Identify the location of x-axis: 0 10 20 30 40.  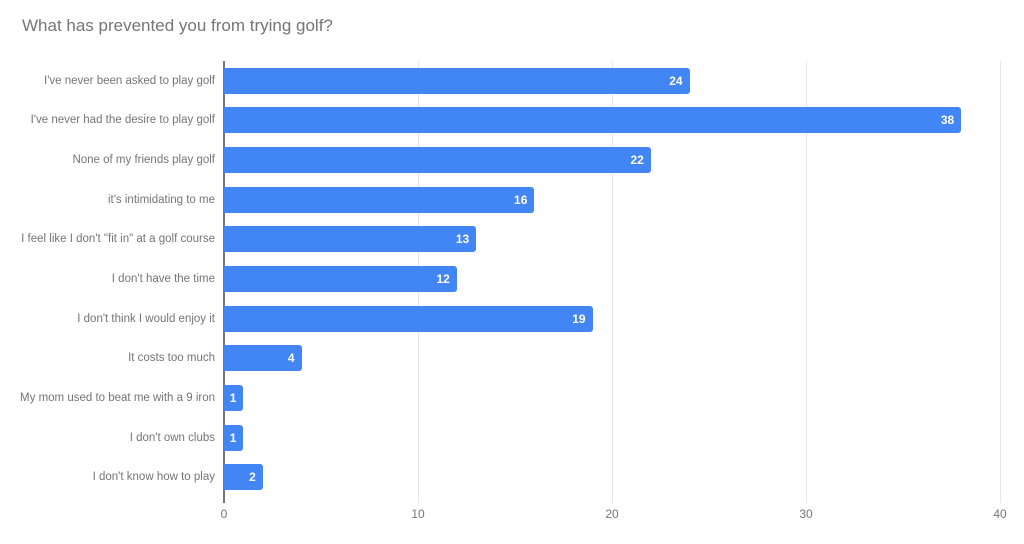
(613, 515).